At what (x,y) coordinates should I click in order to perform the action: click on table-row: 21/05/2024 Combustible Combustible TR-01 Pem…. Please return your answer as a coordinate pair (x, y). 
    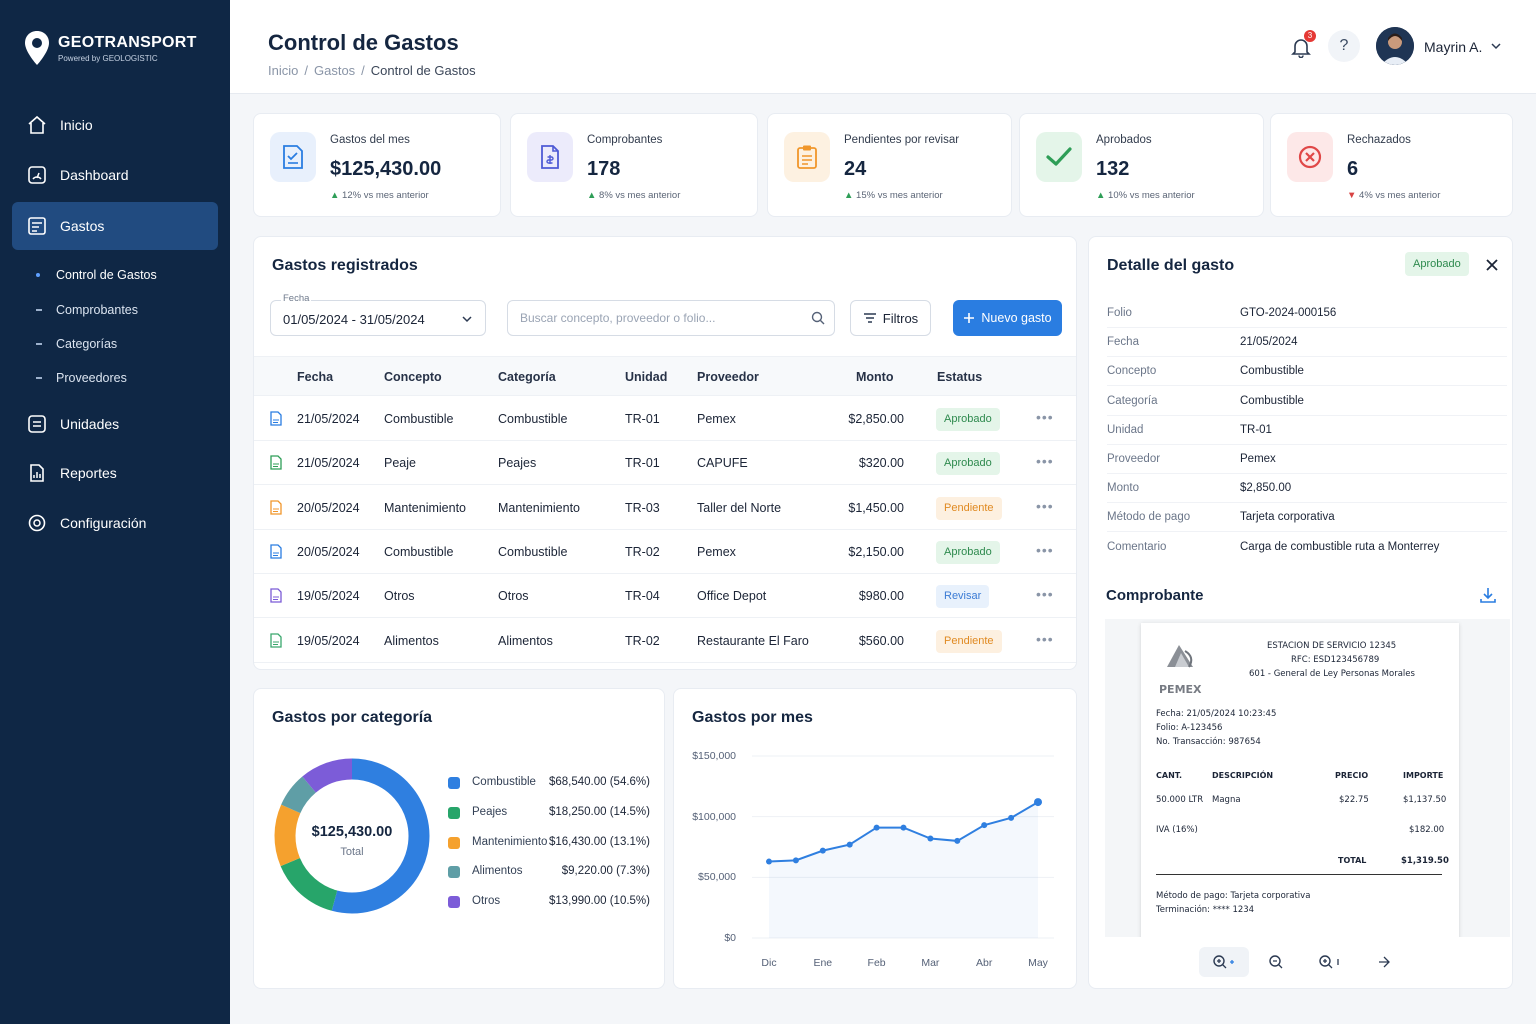
    Looking at the image, I should click on (665, 419).